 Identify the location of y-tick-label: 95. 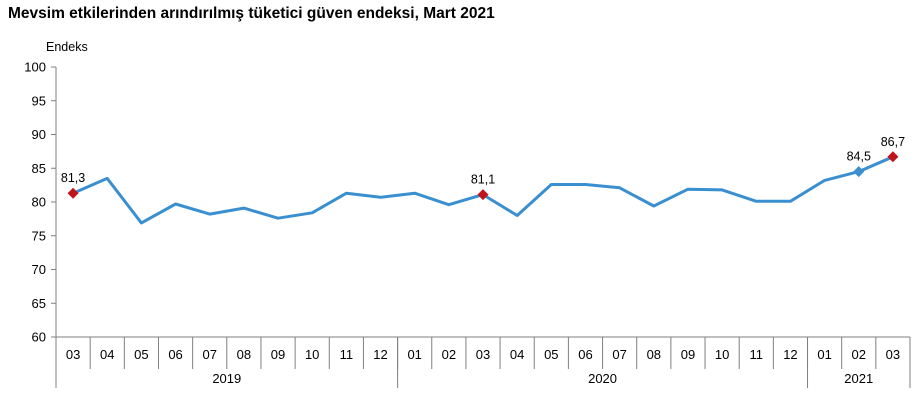
(39, 100).